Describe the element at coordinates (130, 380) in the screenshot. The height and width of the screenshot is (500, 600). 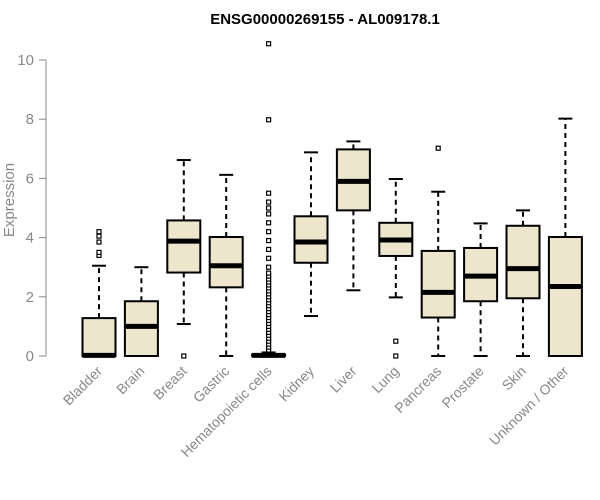
I see `x-tick-label-brain: Brain` at that location.